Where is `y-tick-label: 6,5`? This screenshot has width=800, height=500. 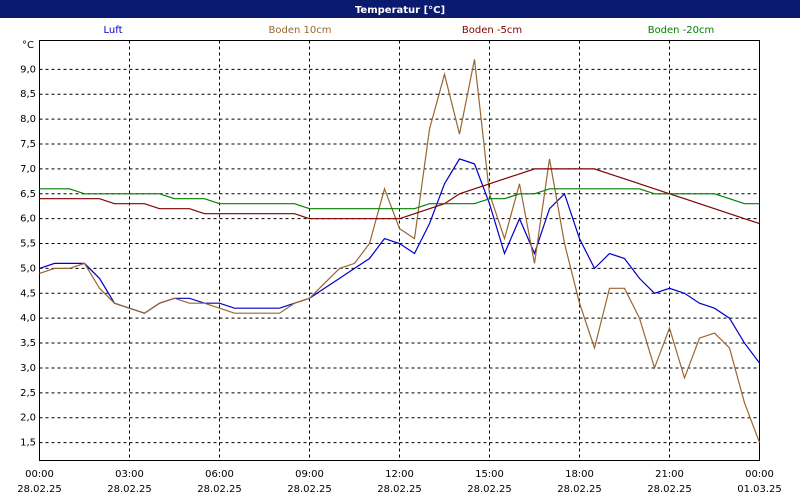 y-tick-label: 6,5 is located at coordinates (28, 194).